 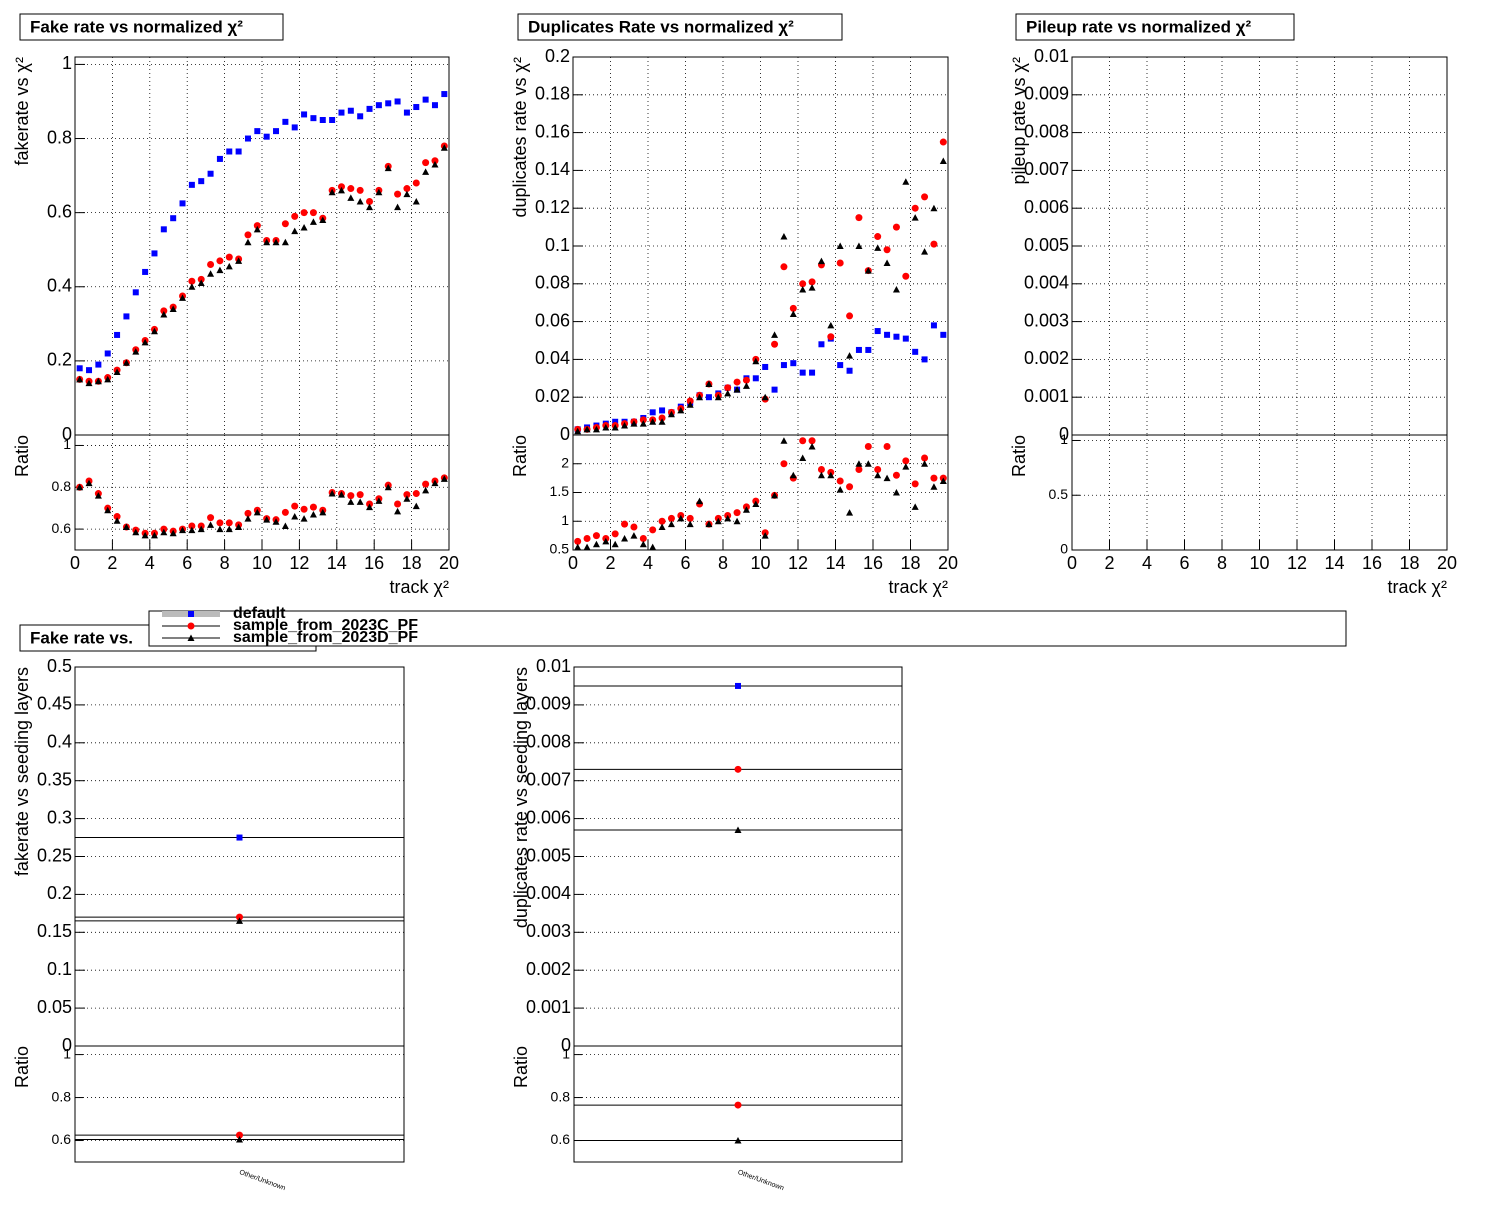 I want to click on ratio-tick-label: 2, so click(x=565, y=462).